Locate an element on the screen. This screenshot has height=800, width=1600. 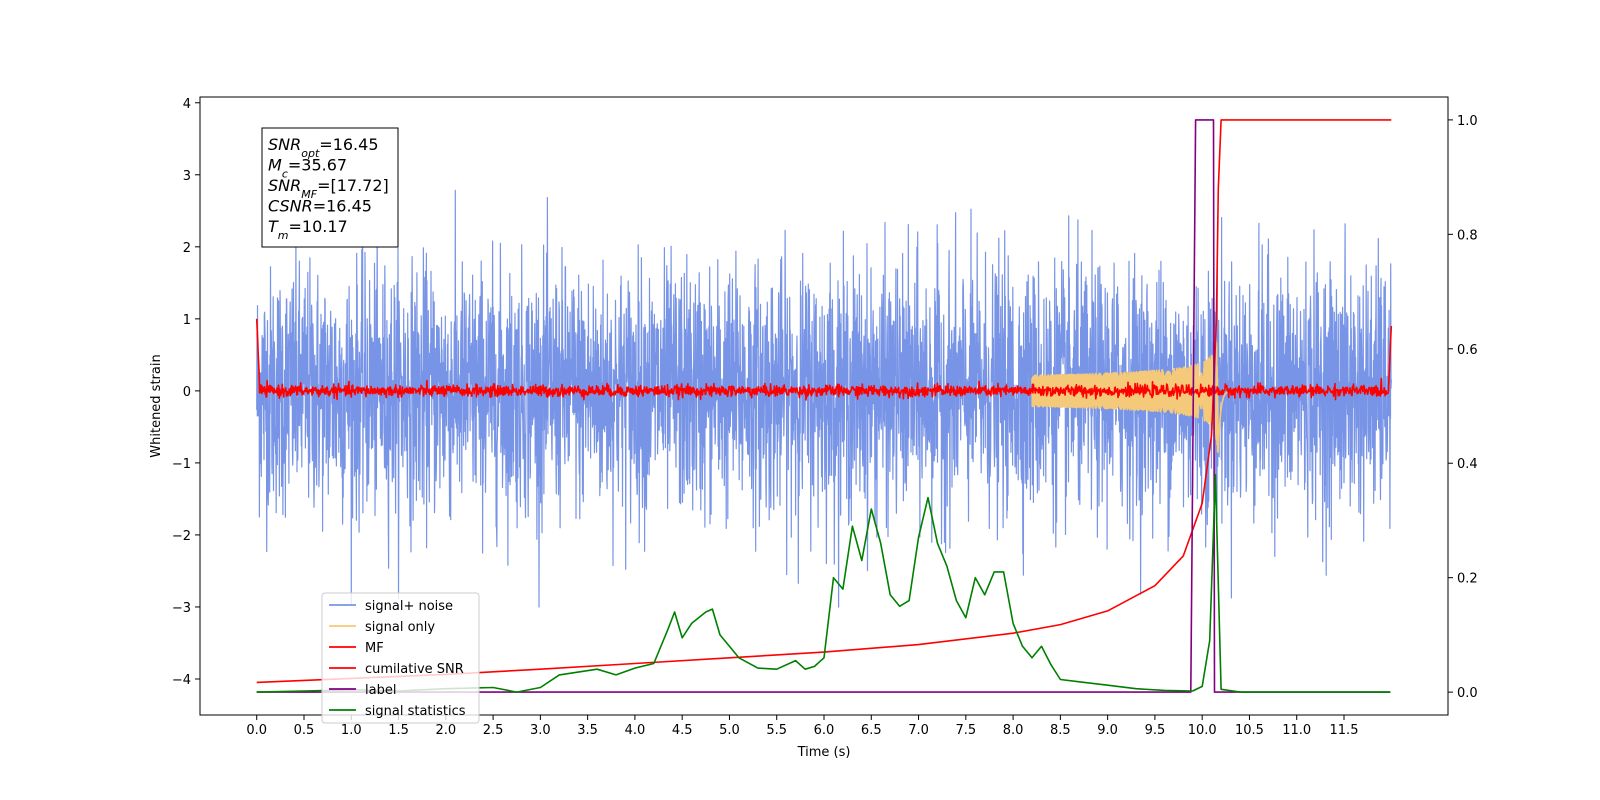
x-tick-label: 1.0 is located at coordinates (351, 730).